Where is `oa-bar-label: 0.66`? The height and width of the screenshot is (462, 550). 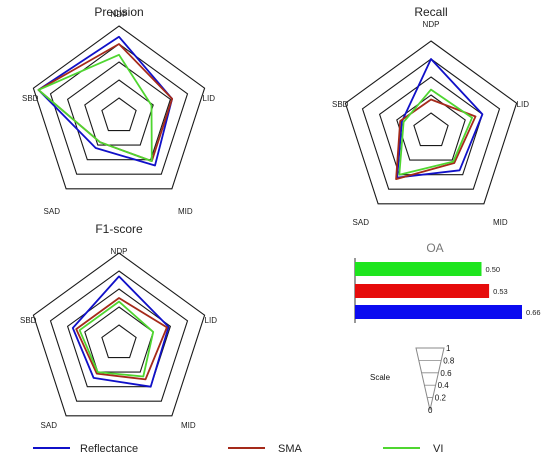
oa-bar-label: 0.66 is located at coordinates (533, 312).